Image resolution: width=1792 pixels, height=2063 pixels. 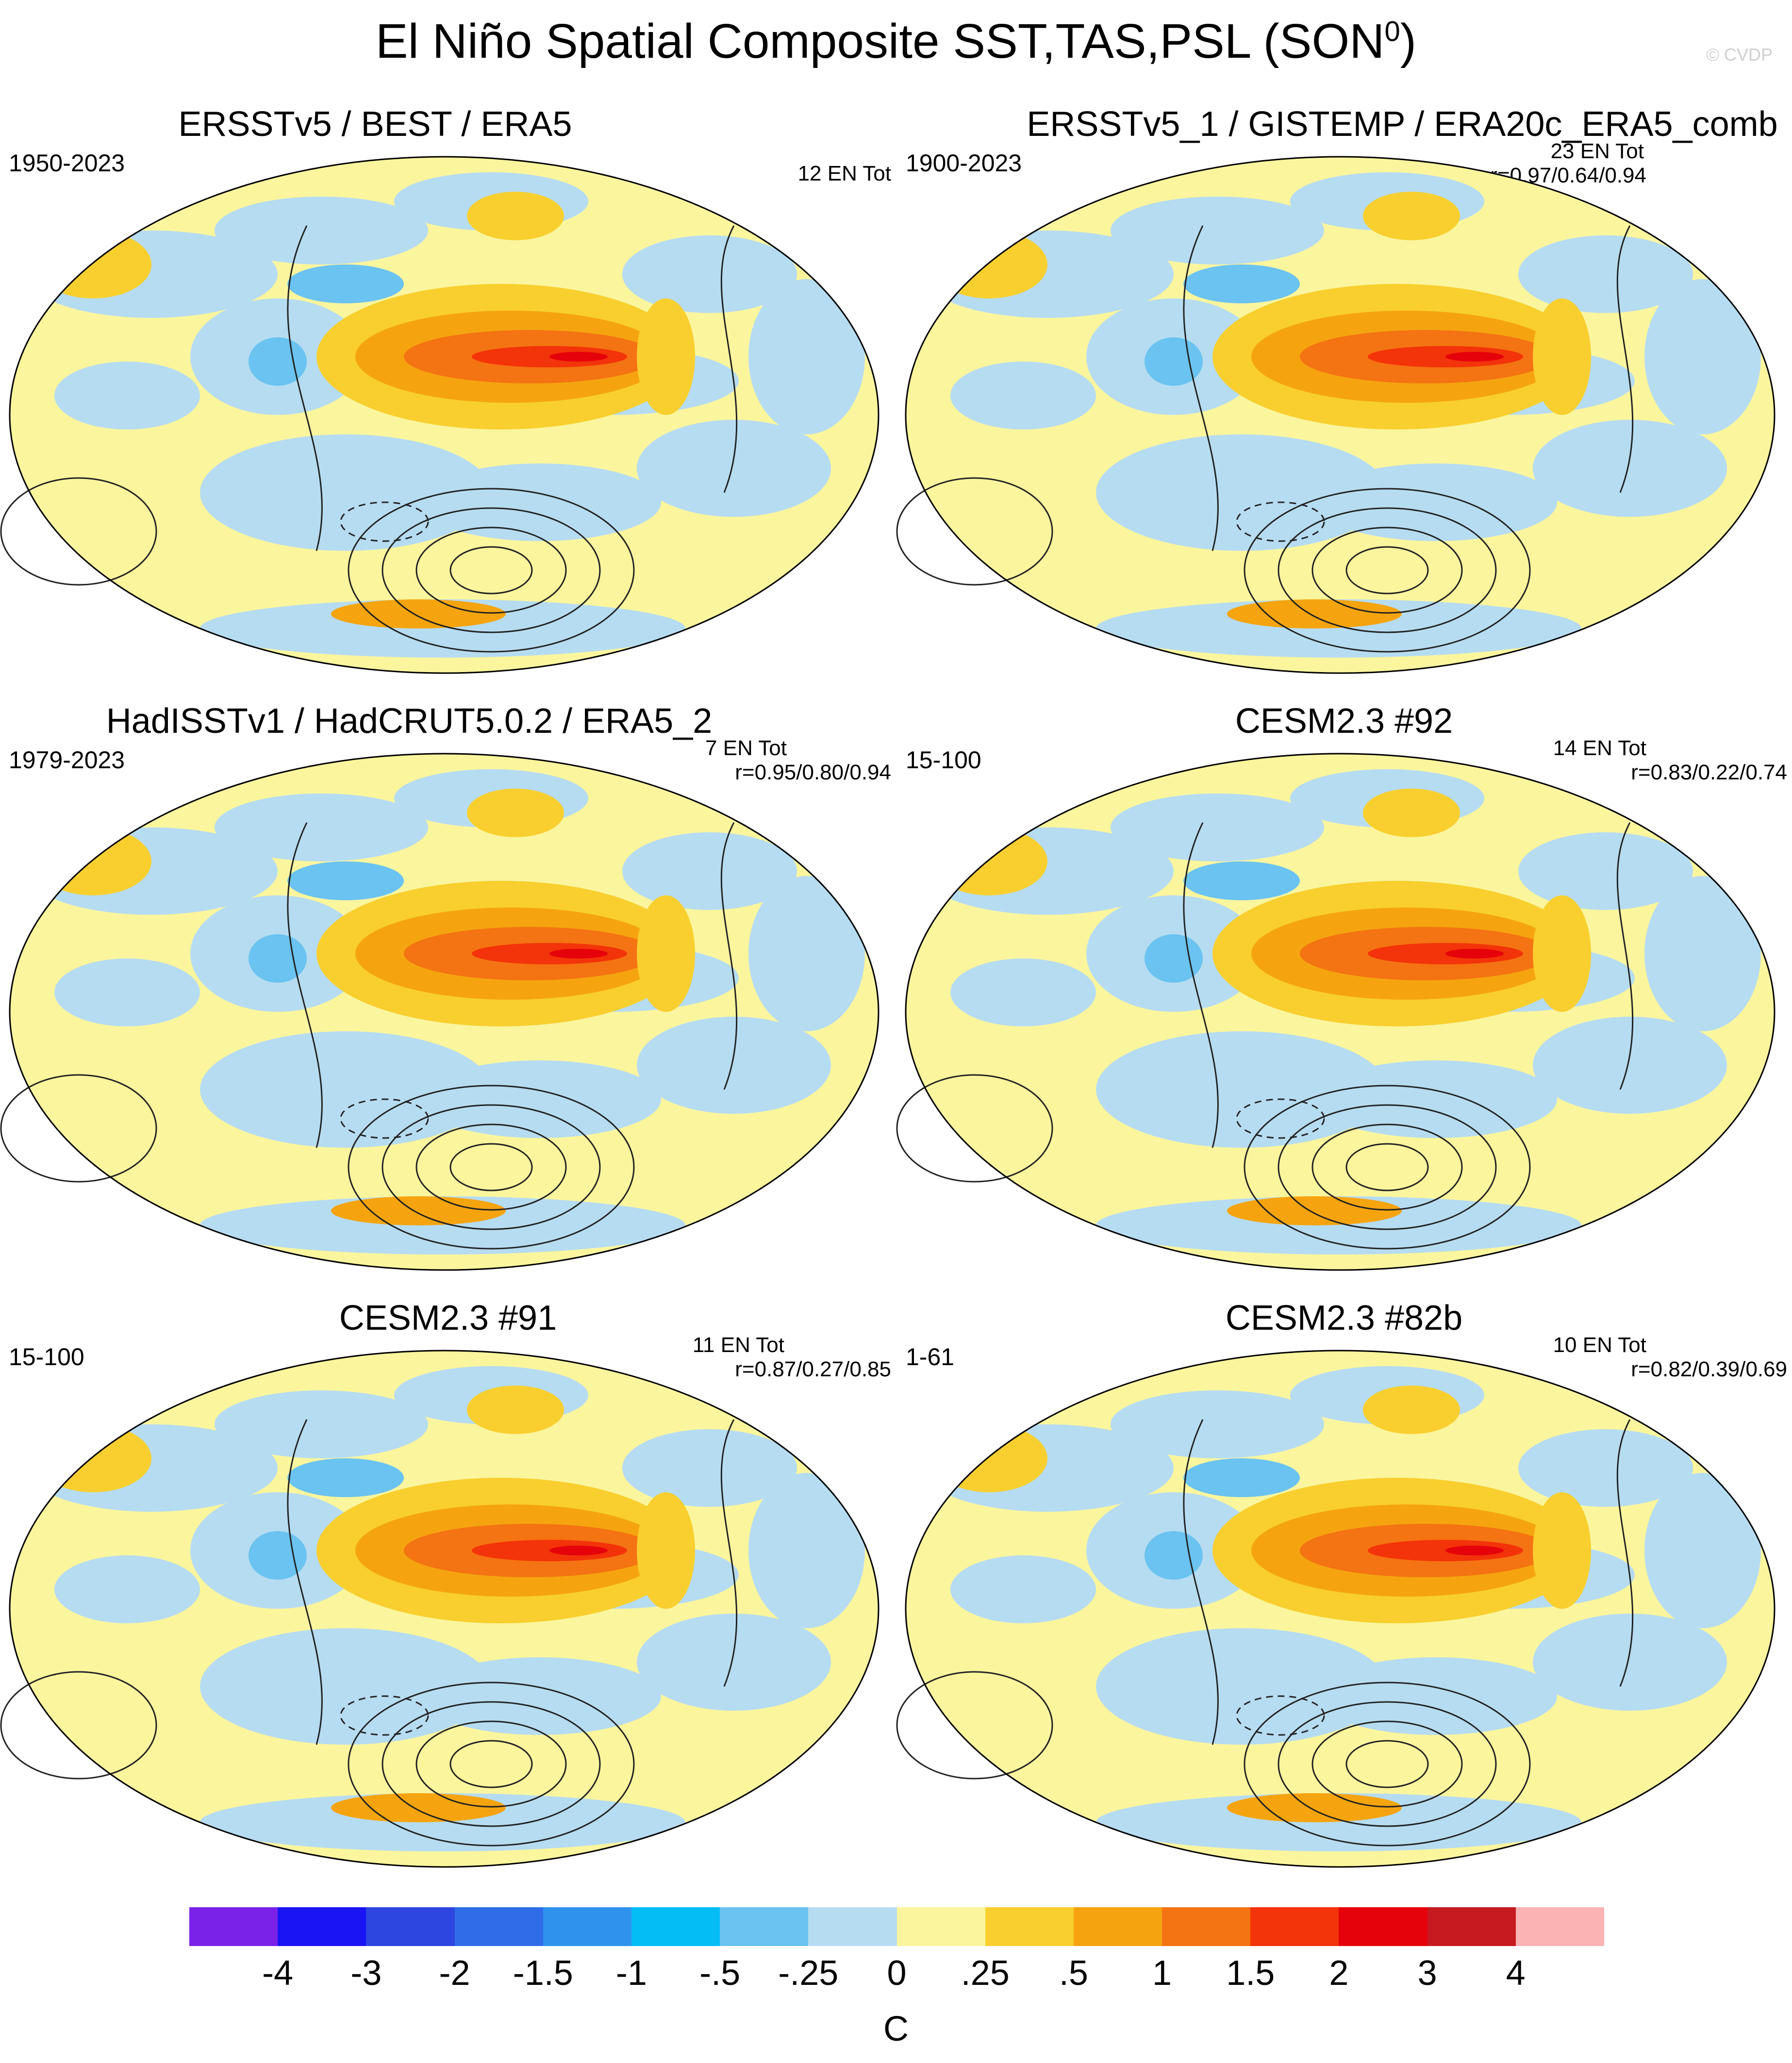 What do you see at coordinates (931, 1356) in the screenshot?
I see `panel-years: 1-61` at bounding box center [931, 1356].